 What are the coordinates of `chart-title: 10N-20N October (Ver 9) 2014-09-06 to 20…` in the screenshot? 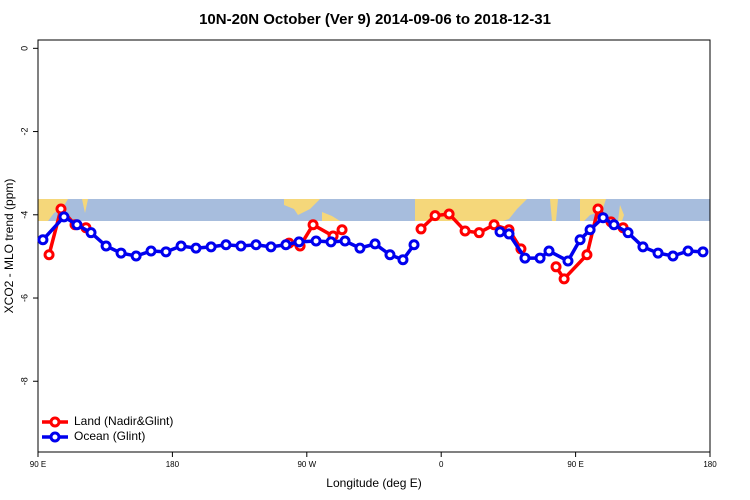 It's located at (375, 19).